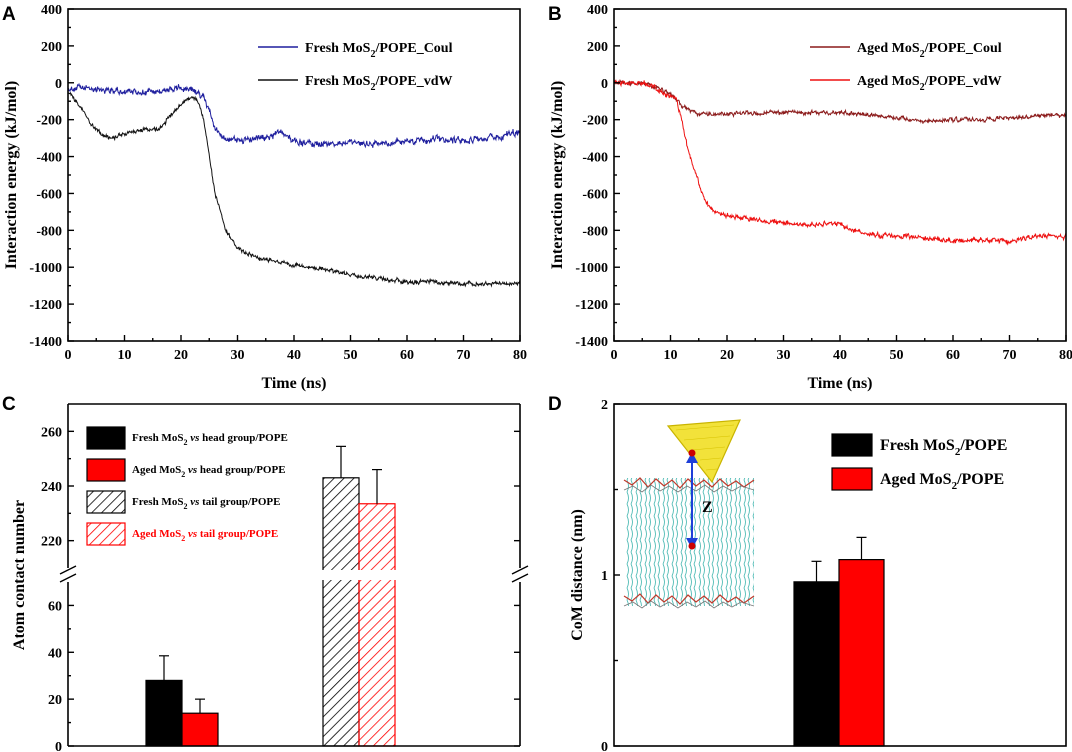  I want to click on lipid-headgroups-top, so click(689, 485).